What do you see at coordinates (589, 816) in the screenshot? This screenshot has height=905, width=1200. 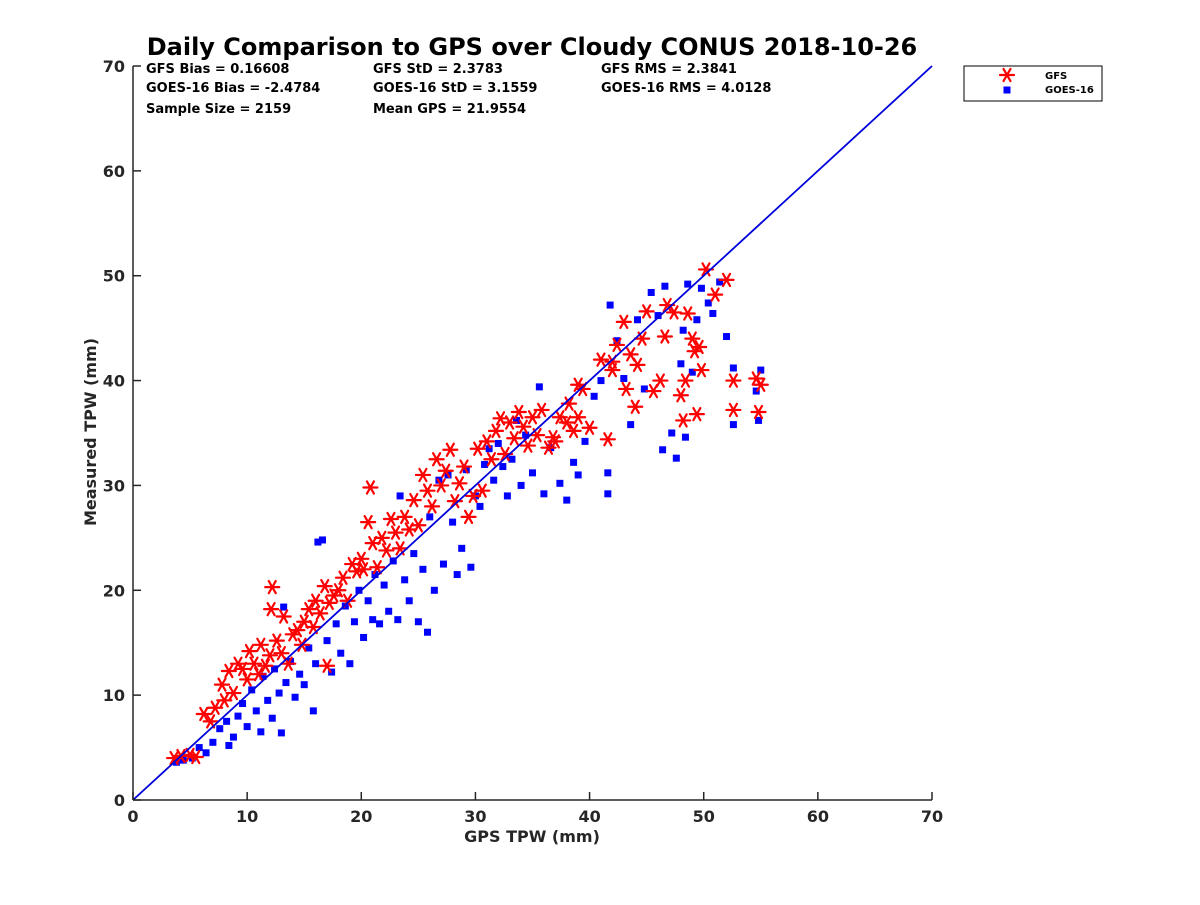 I see `x-tick-label: 40` at bounding box center [589, 816].